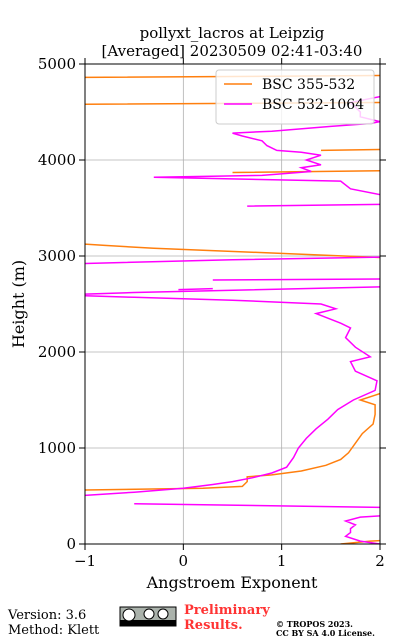  I want to click on x-tick-label: 1, so click(282, 561).